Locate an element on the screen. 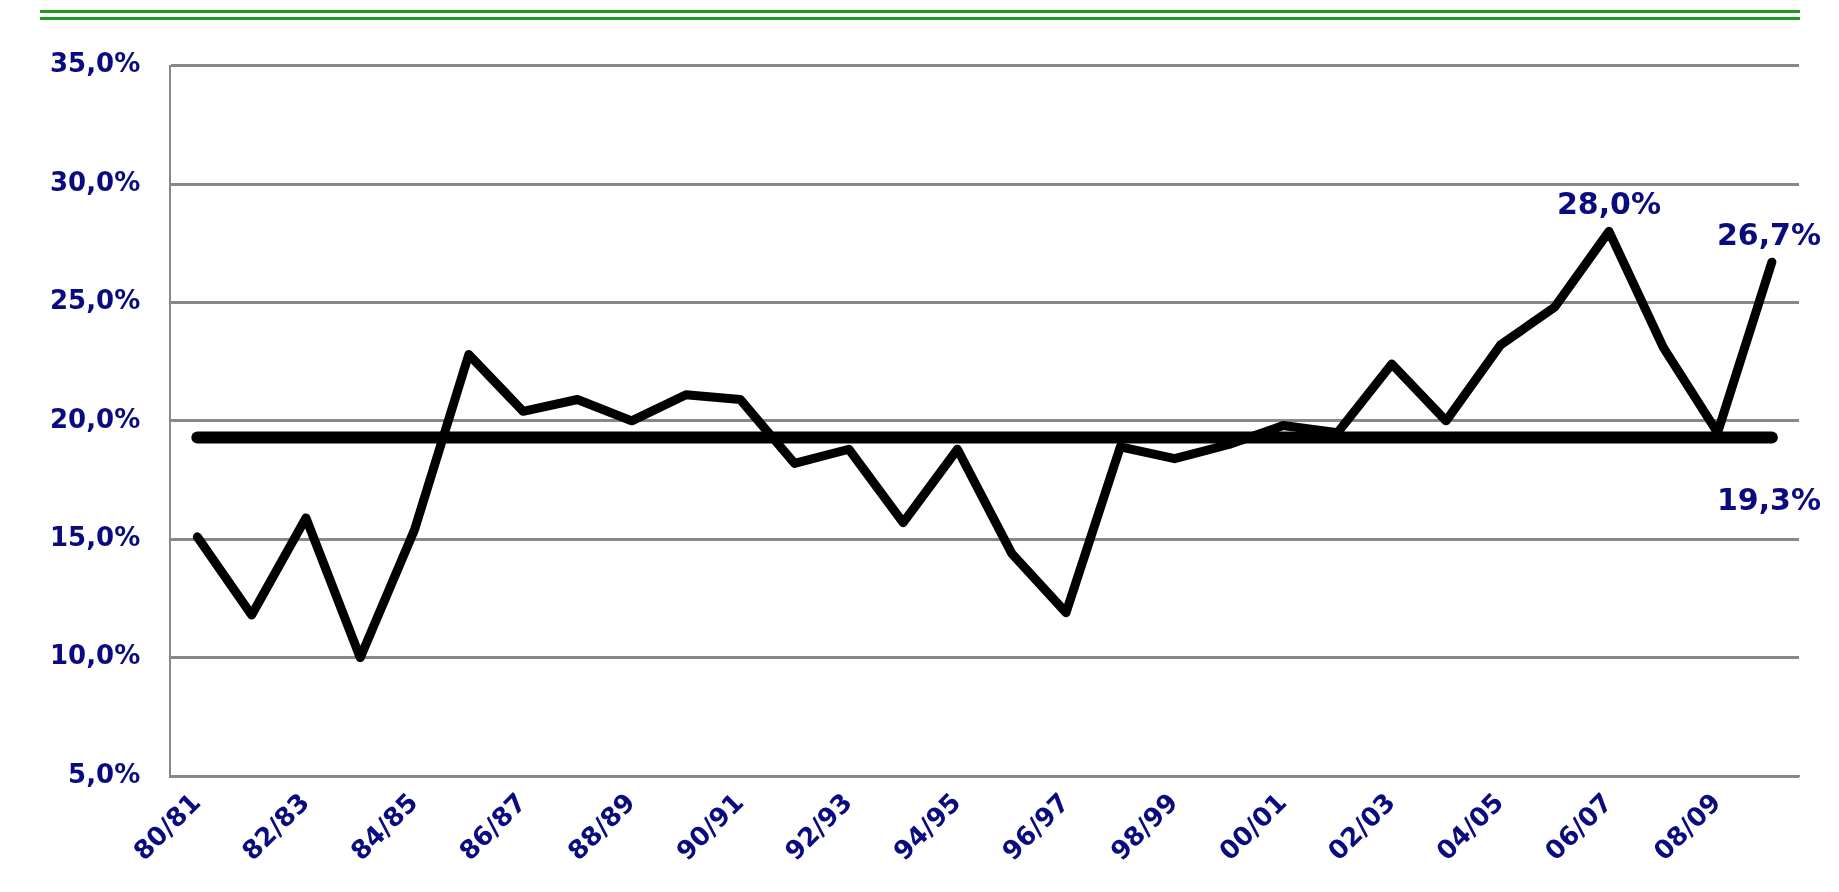 This screenshot has height=892, width=1839. y-tick-label: 15,0% is located at coordinates (95, 536).